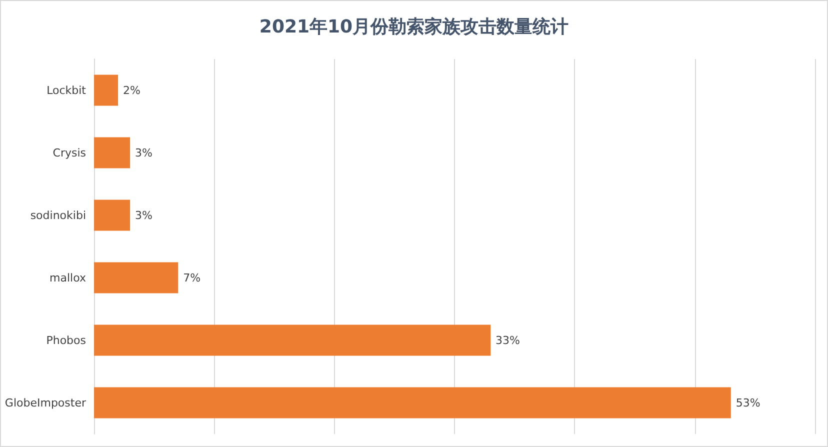 The image size is (828, 447). What do you see at coordinates (45, 403) in the screenshot?
I see `y-tick-label: GlobeImposter` at bounding box center [45, 403].